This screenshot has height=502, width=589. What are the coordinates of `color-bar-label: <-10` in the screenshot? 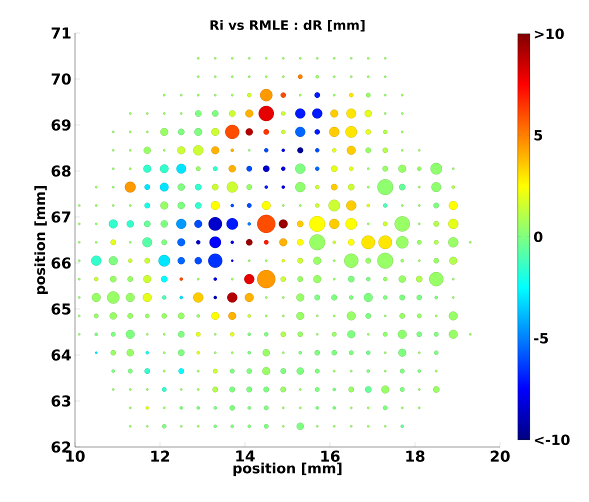 It's located at (552, 440).